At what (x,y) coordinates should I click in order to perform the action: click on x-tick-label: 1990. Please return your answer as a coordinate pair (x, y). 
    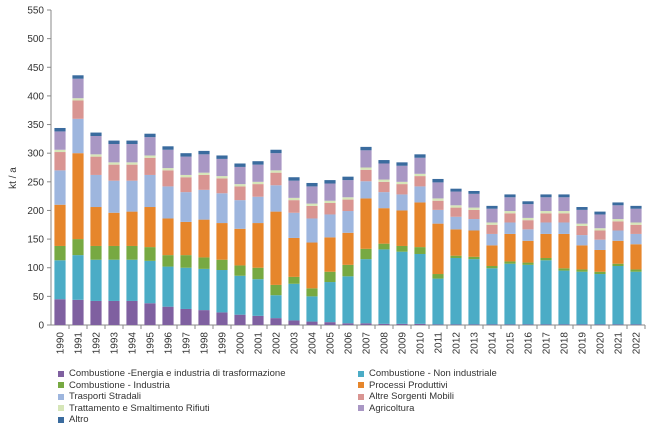
    Looking at the image, I should click on (61, 343).